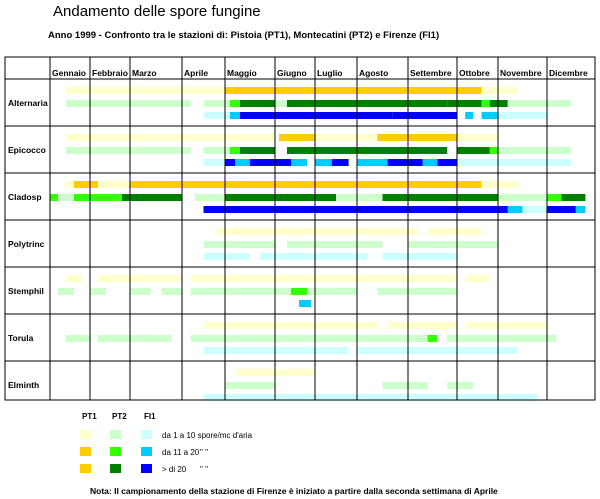 This screenshot has height=499, width=600. What do you see at coordinates (150, 416) in the screenshot?
I see `legend-header-fi1: FI1` at bounding box center [150, 416].